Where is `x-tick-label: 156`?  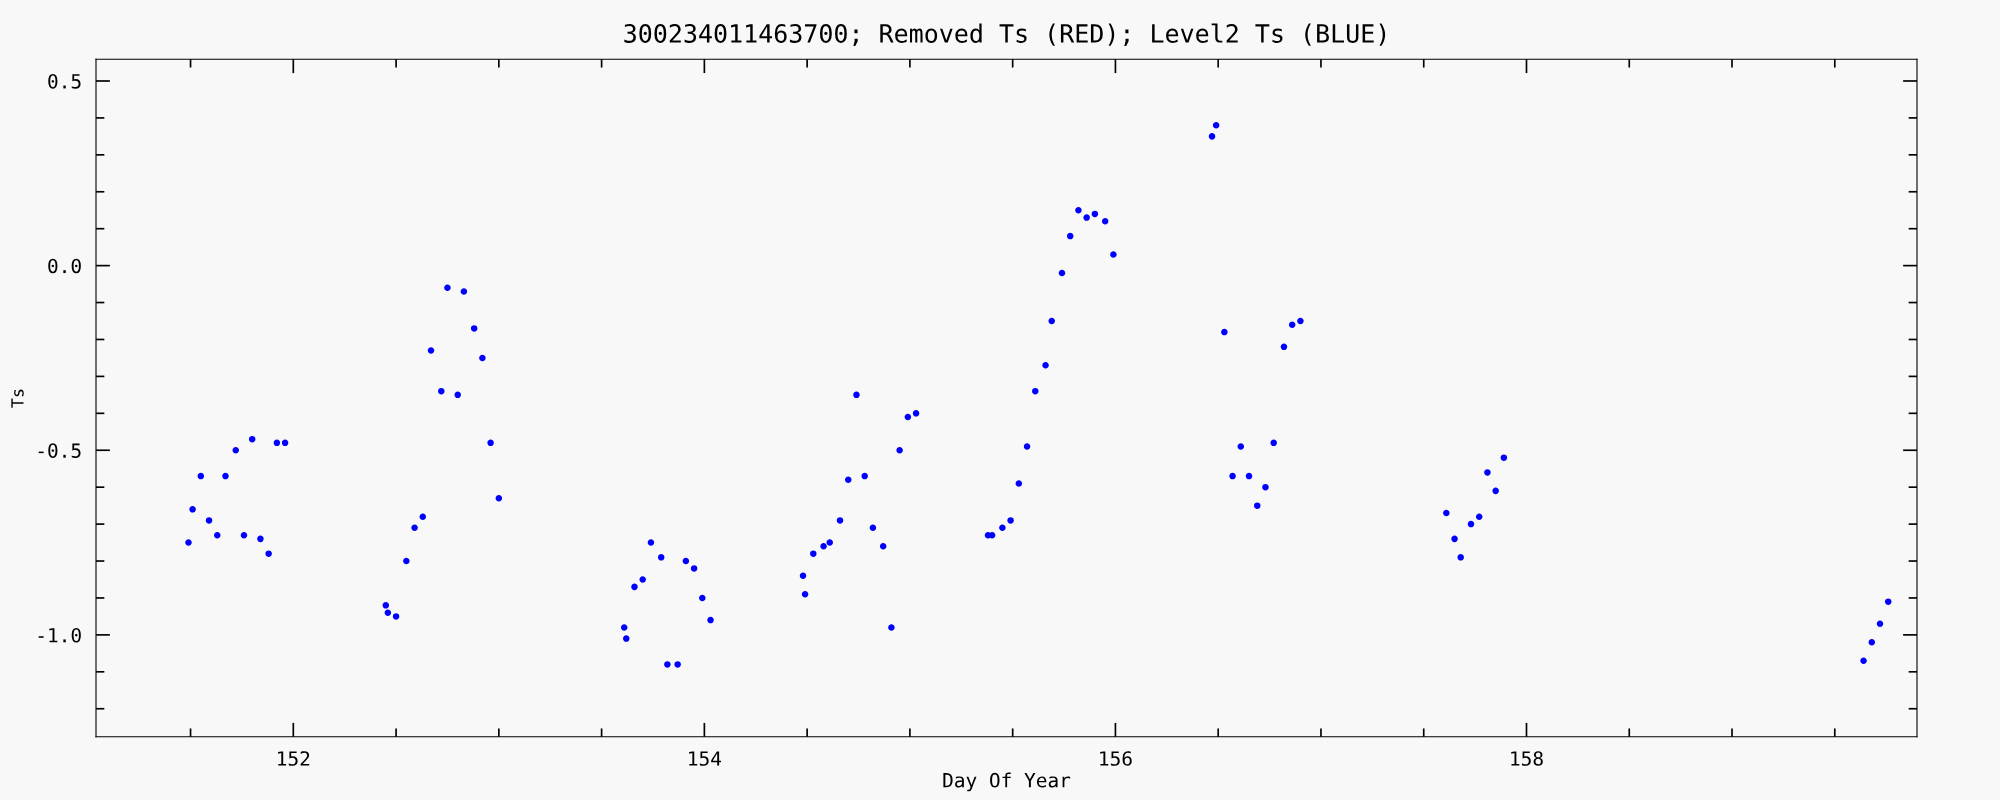 x-tick-label: 156 is located at coordinates (1116, 758).